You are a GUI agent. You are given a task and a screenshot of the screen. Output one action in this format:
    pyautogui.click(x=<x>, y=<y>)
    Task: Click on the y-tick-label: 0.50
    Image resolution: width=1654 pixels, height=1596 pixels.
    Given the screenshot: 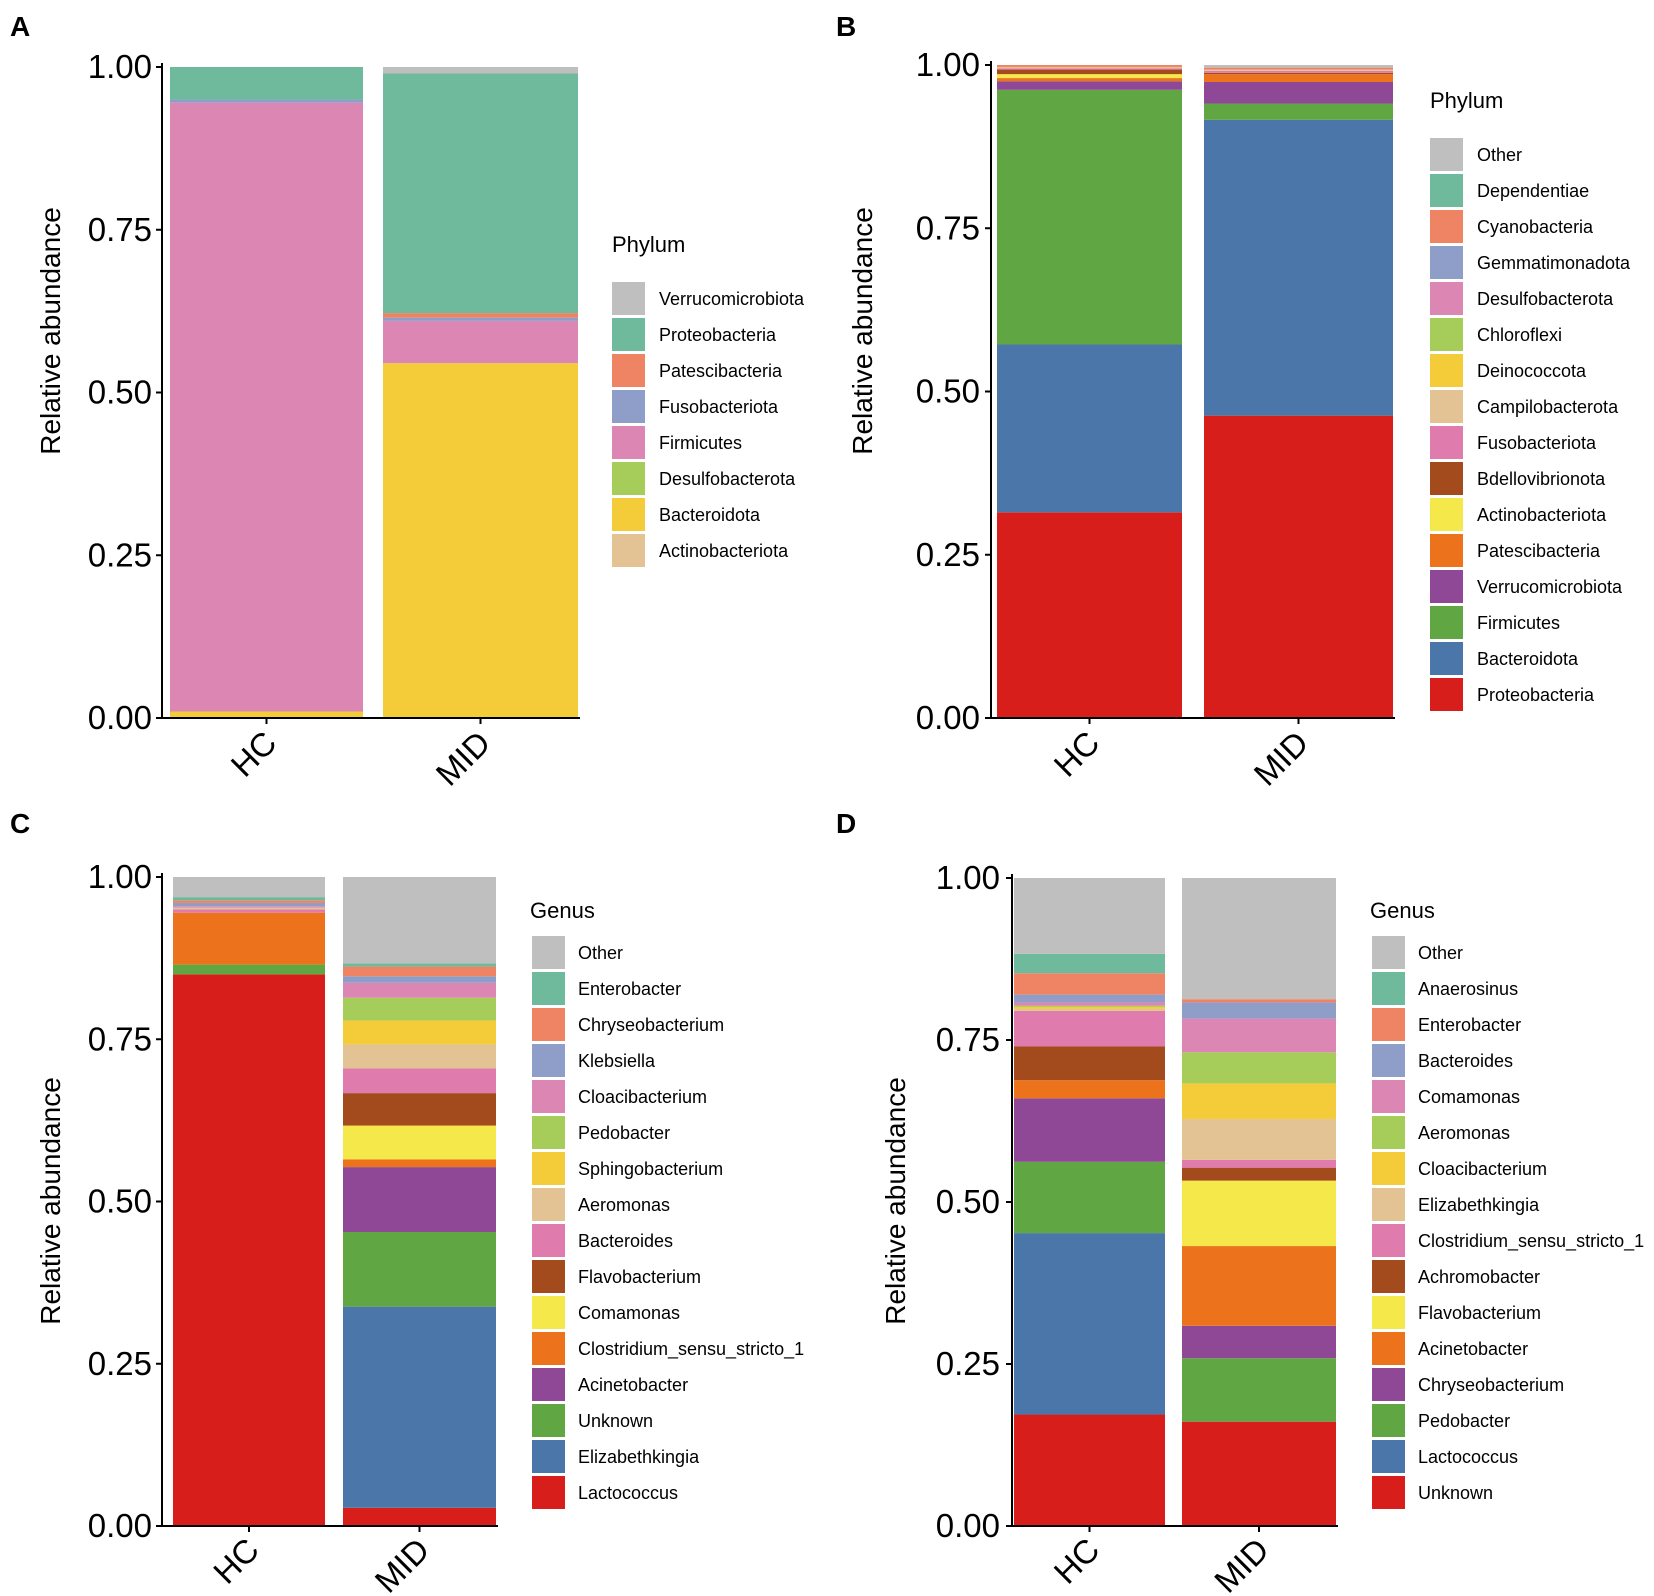 What is the action you would take?
    pyautogui.click(x=948, y=391)
    